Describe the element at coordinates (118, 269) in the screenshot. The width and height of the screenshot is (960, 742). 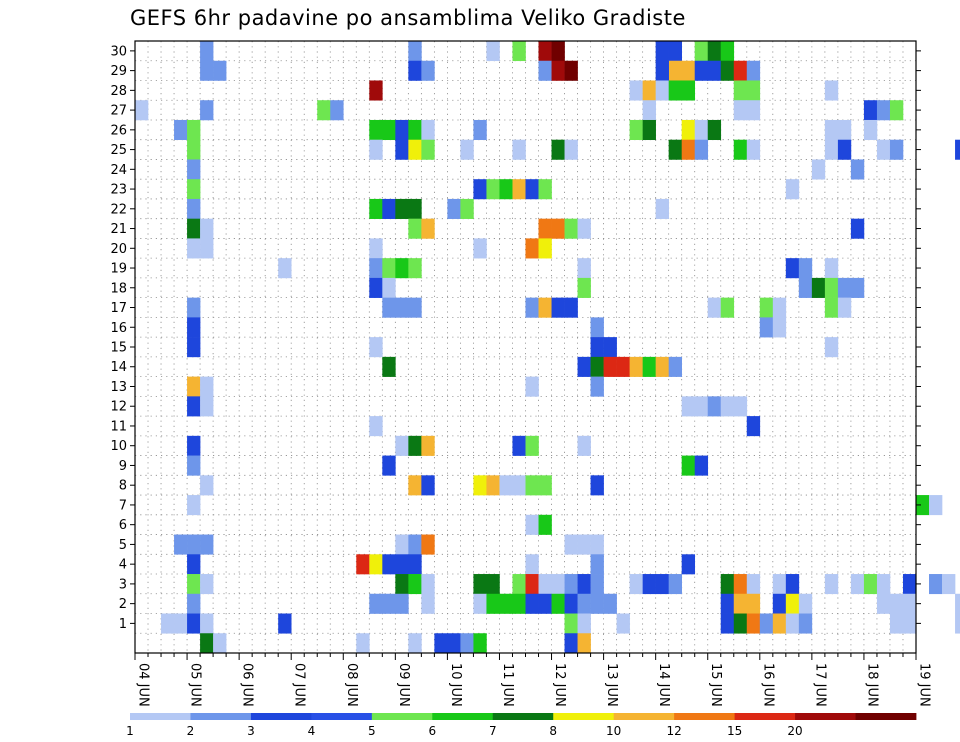
I see `y-tick-label: 19` at that location.